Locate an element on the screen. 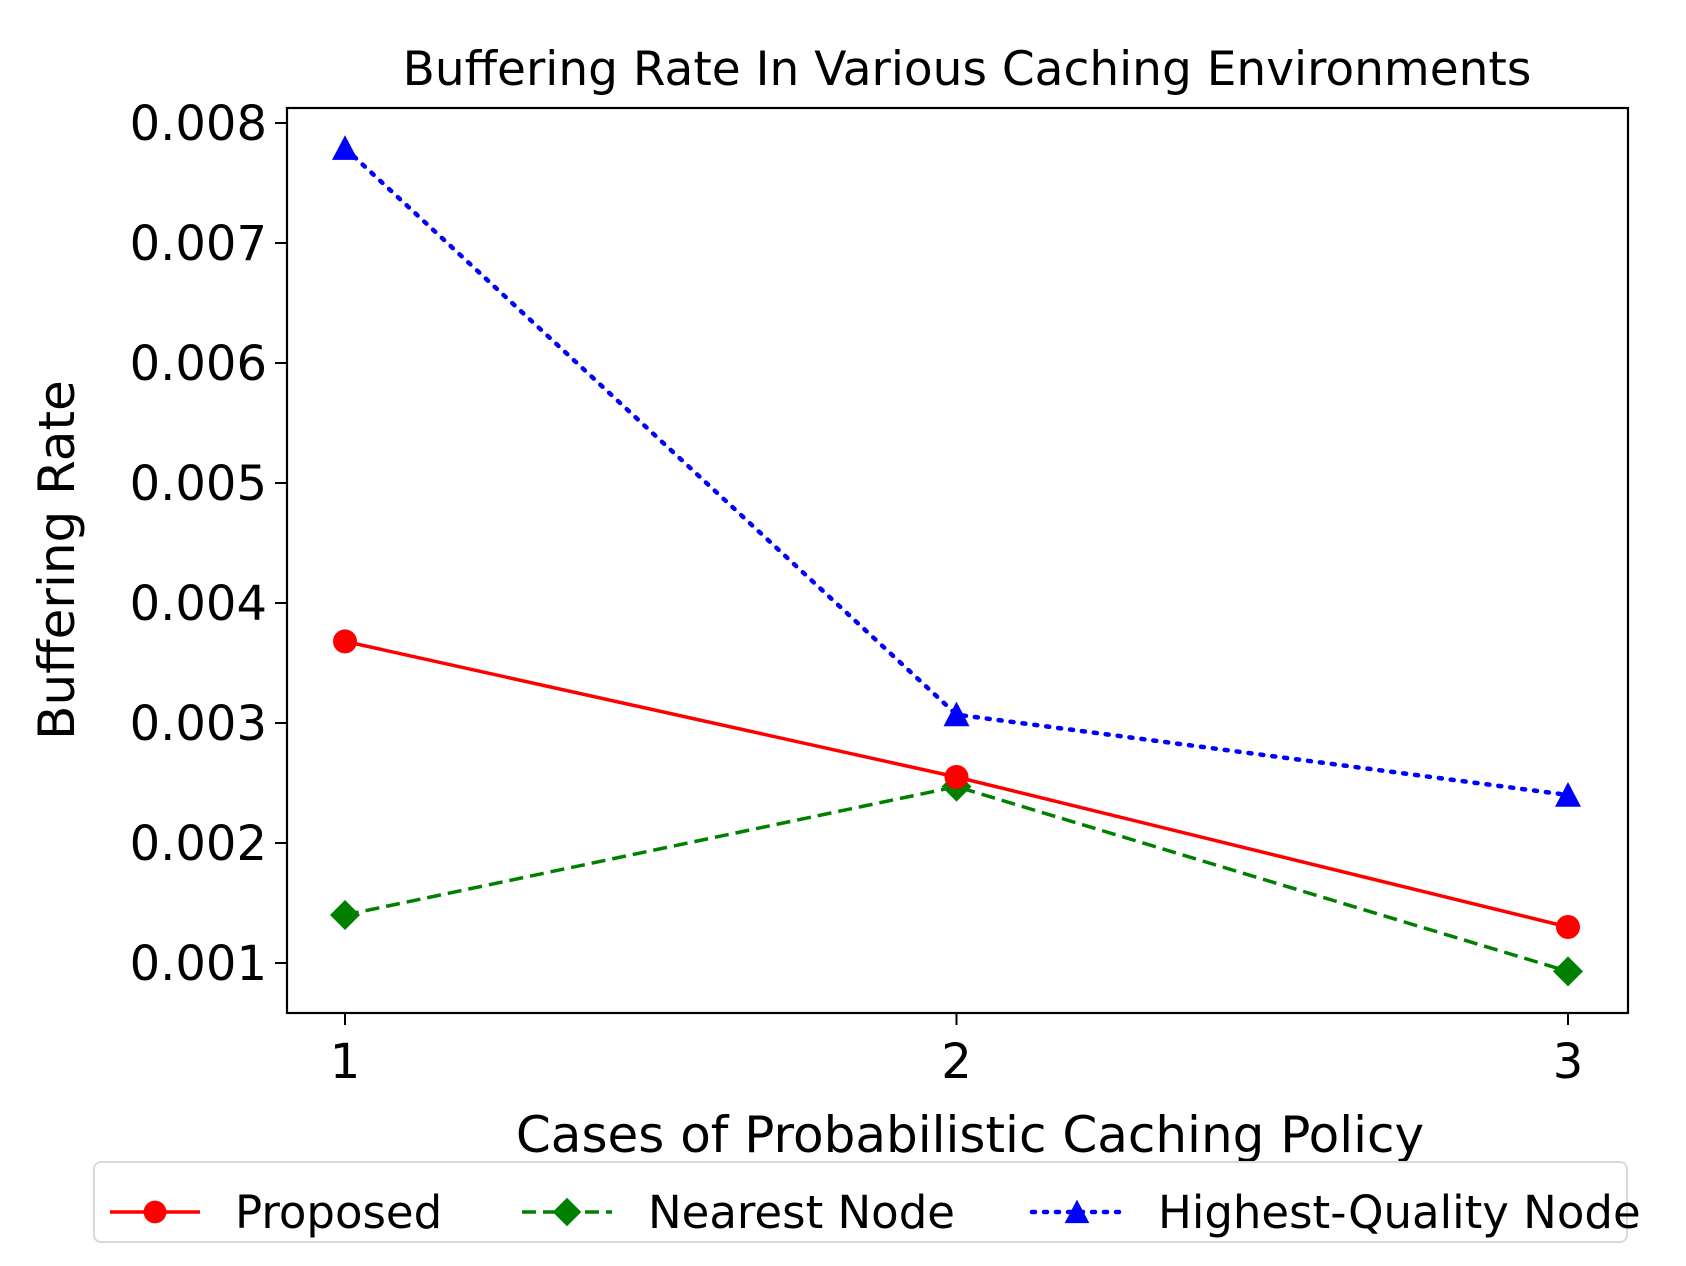 Image resolution: width=1686 pixels, height=1266 pixels. legend: Proposed Nearest Node Highest-Quality Node is located at coordinates (867, 1202).